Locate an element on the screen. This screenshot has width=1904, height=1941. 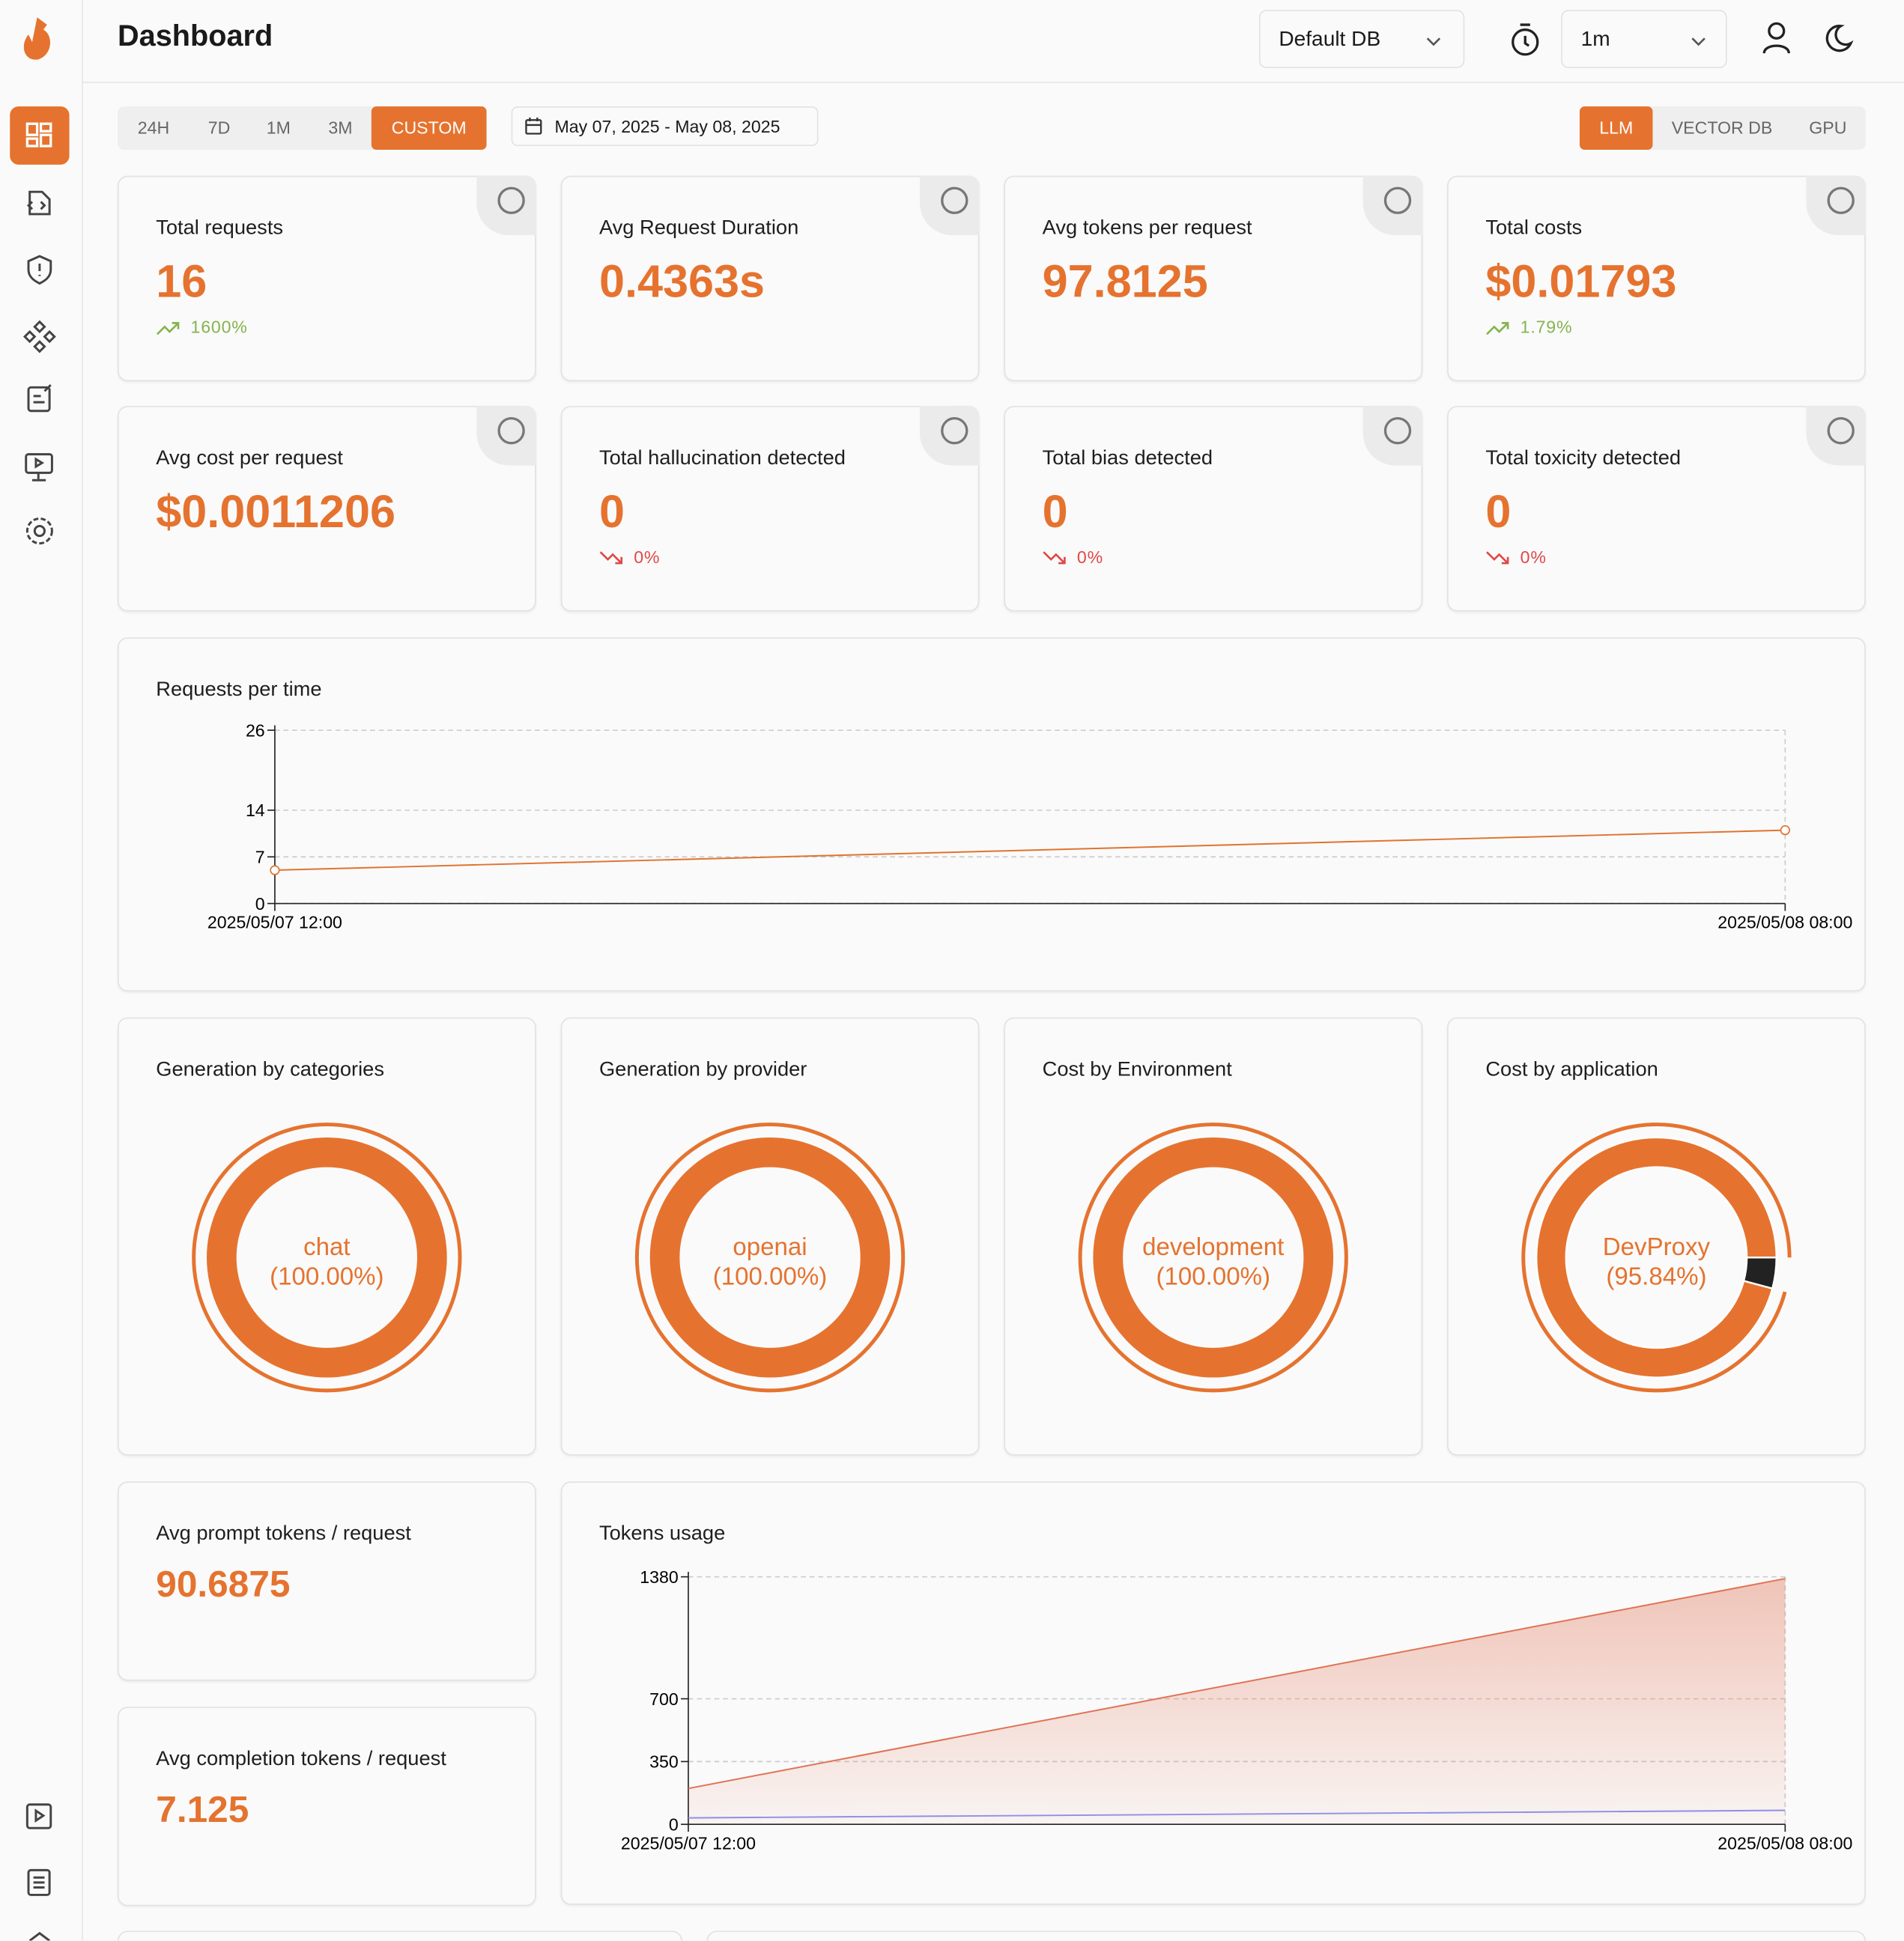
stat-card: Total hallucination detected 0 0% is located at coordinates (770, 509).